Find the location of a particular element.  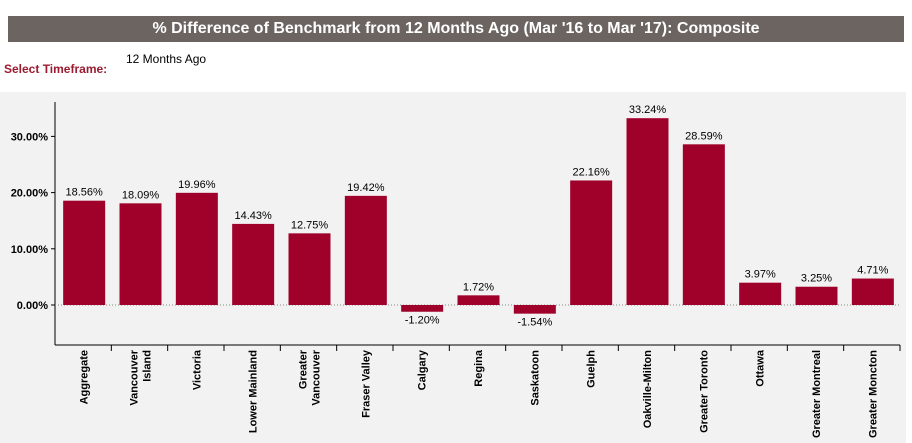

y-tick-label: 10.00% is located at coordinates (30, 250).